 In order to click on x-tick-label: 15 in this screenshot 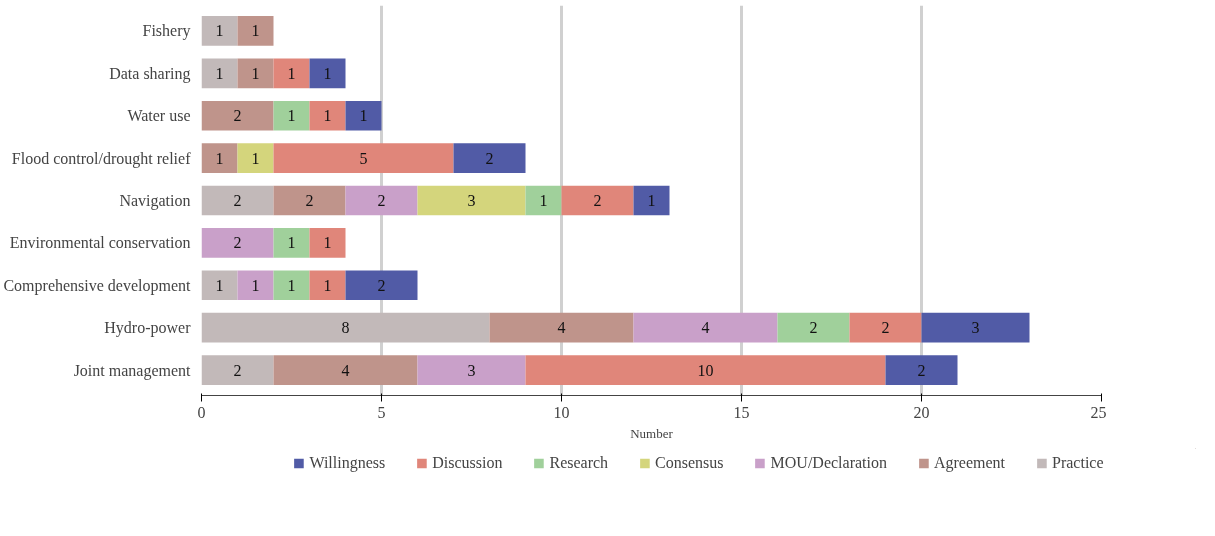, I will do `click(741, 412)`.